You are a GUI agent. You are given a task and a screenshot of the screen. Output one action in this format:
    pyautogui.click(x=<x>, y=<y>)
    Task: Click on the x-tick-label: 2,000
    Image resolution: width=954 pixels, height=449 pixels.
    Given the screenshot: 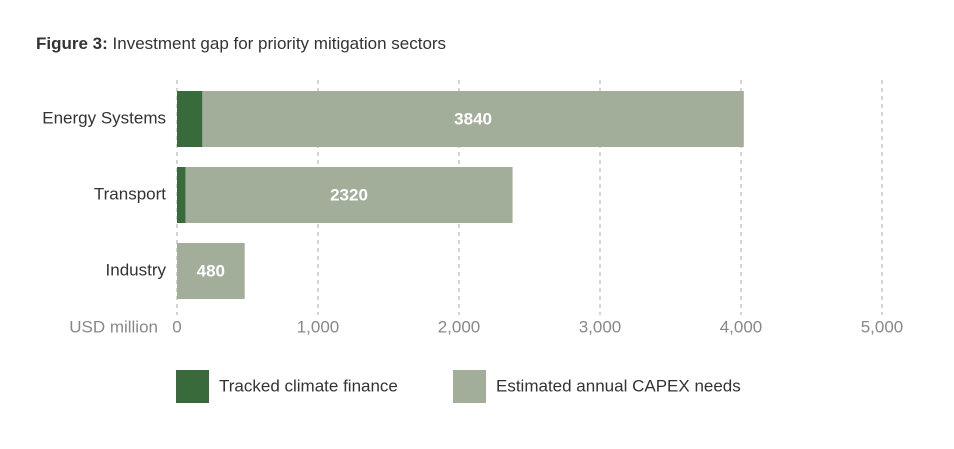 What is the action you would take?
    pyautogui.click(x=459, y=326)
    